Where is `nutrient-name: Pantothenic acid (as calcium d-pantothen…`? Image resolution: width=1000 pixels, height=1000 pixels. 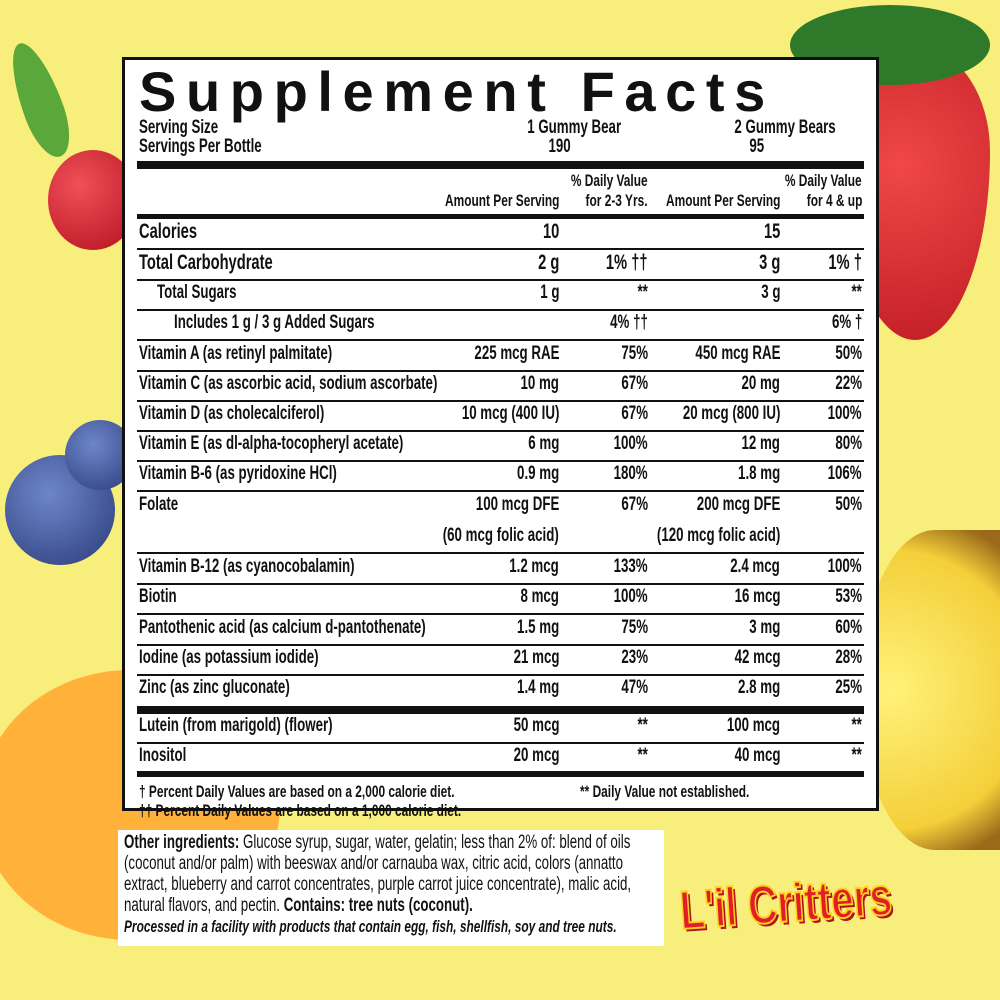
nutrient-name: Pantothenic acid (as calcium d-pantothen… is located at coordinates (282, 627).